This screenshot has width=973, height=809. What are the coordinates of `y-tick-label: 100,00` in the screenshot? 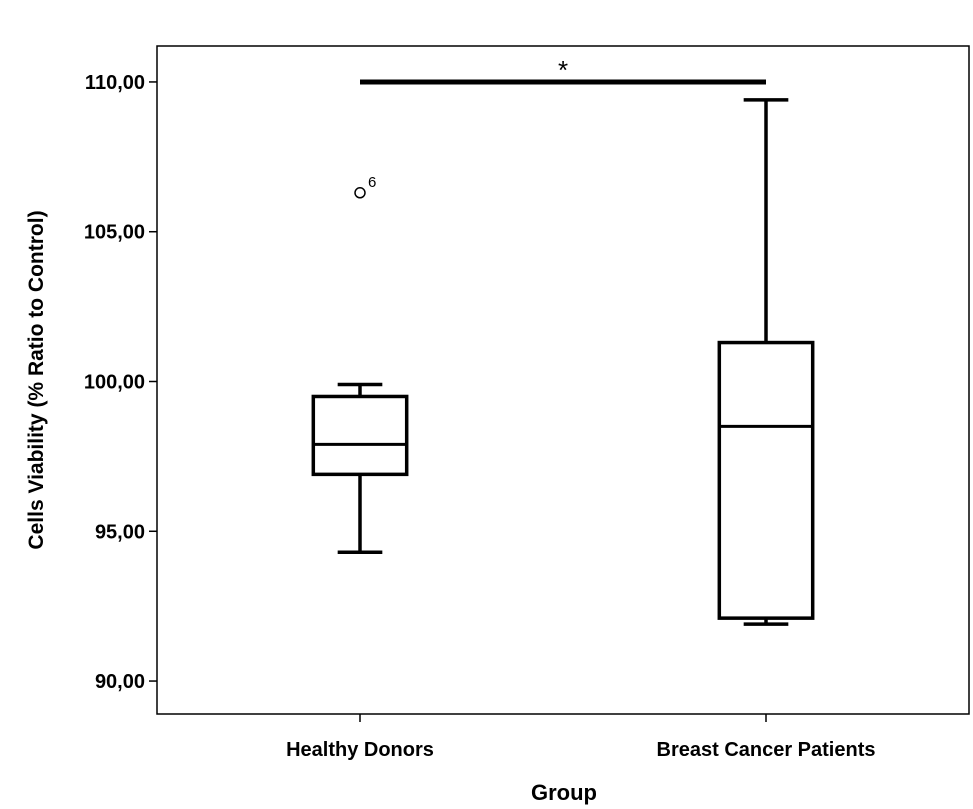 It's located at (114, 382).